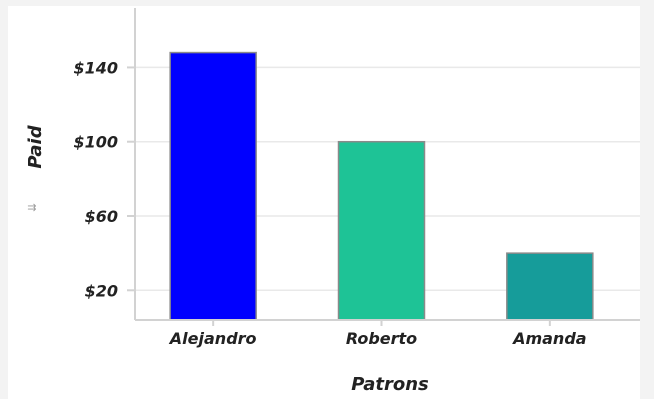 The image size is (654, 399). I want to click on bar-roberto, so click(381, 230).